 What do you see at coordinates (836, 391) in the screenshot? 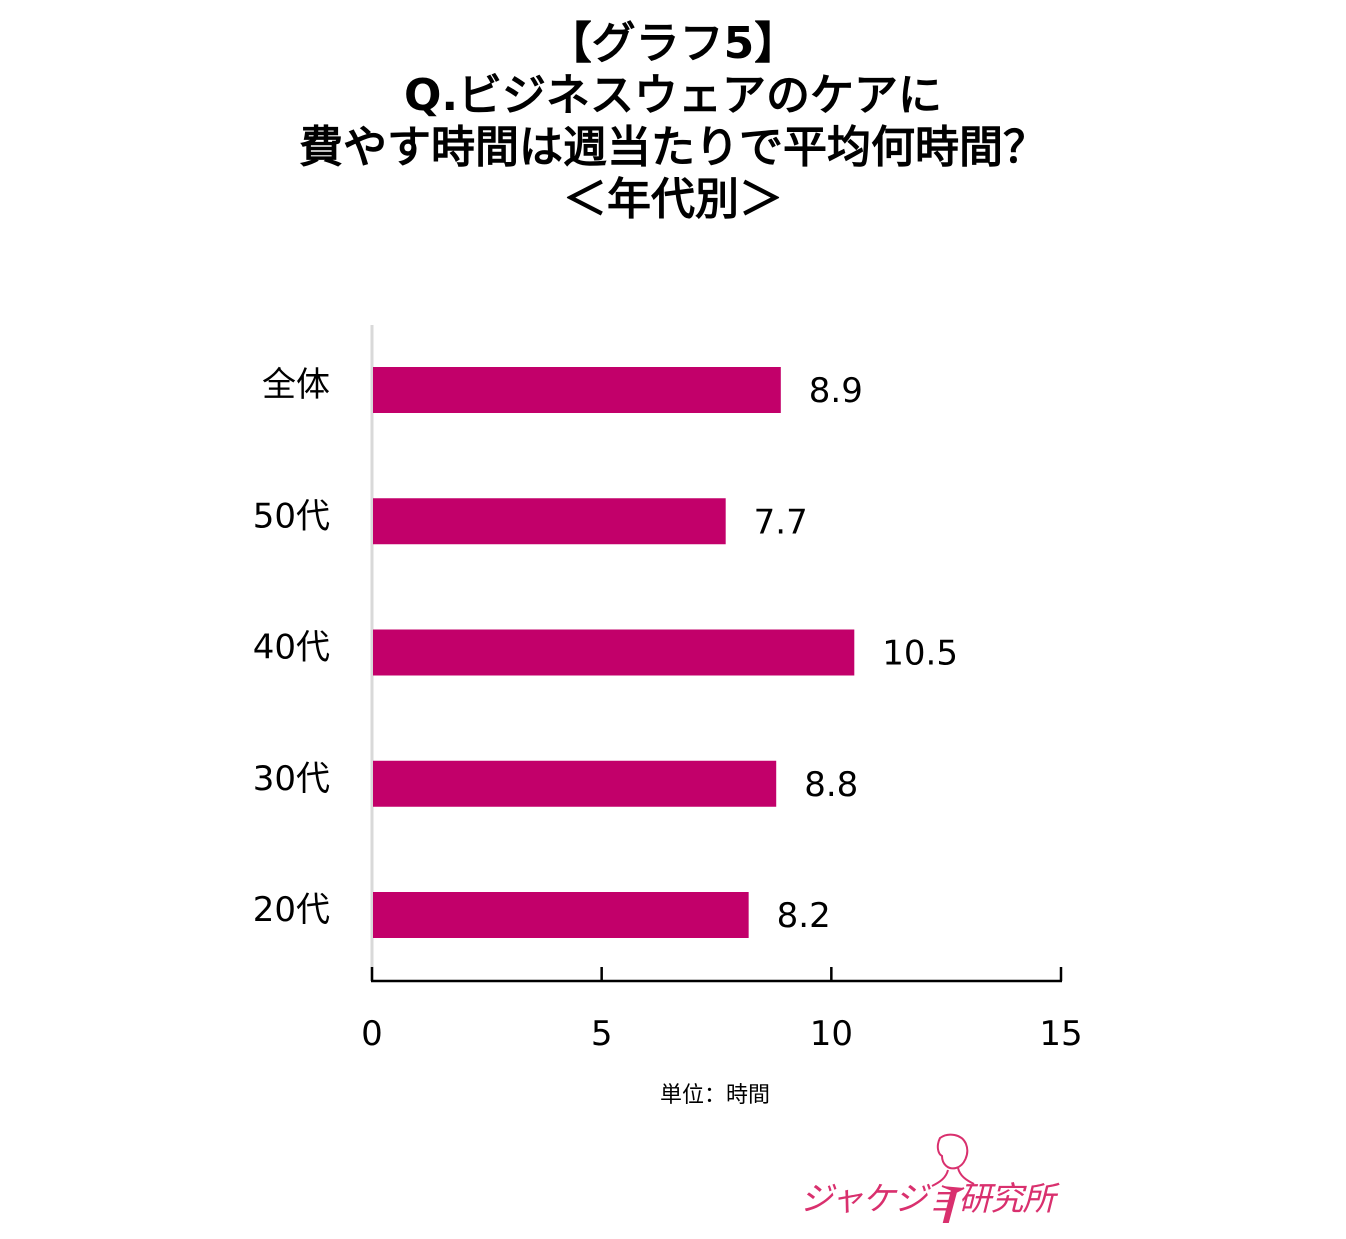
I see `data-label: 8.9` at bounding box center [836, 391].